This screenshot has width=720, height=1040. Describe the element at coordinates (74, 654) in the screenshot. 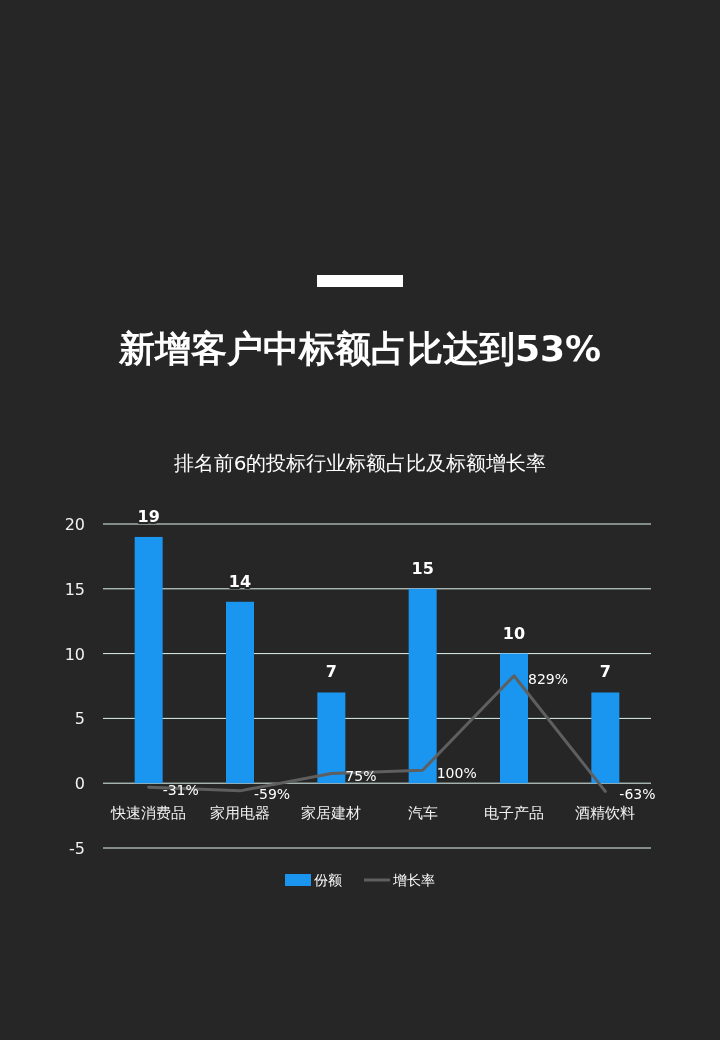

I see `y-tick-label: 10` at that location.